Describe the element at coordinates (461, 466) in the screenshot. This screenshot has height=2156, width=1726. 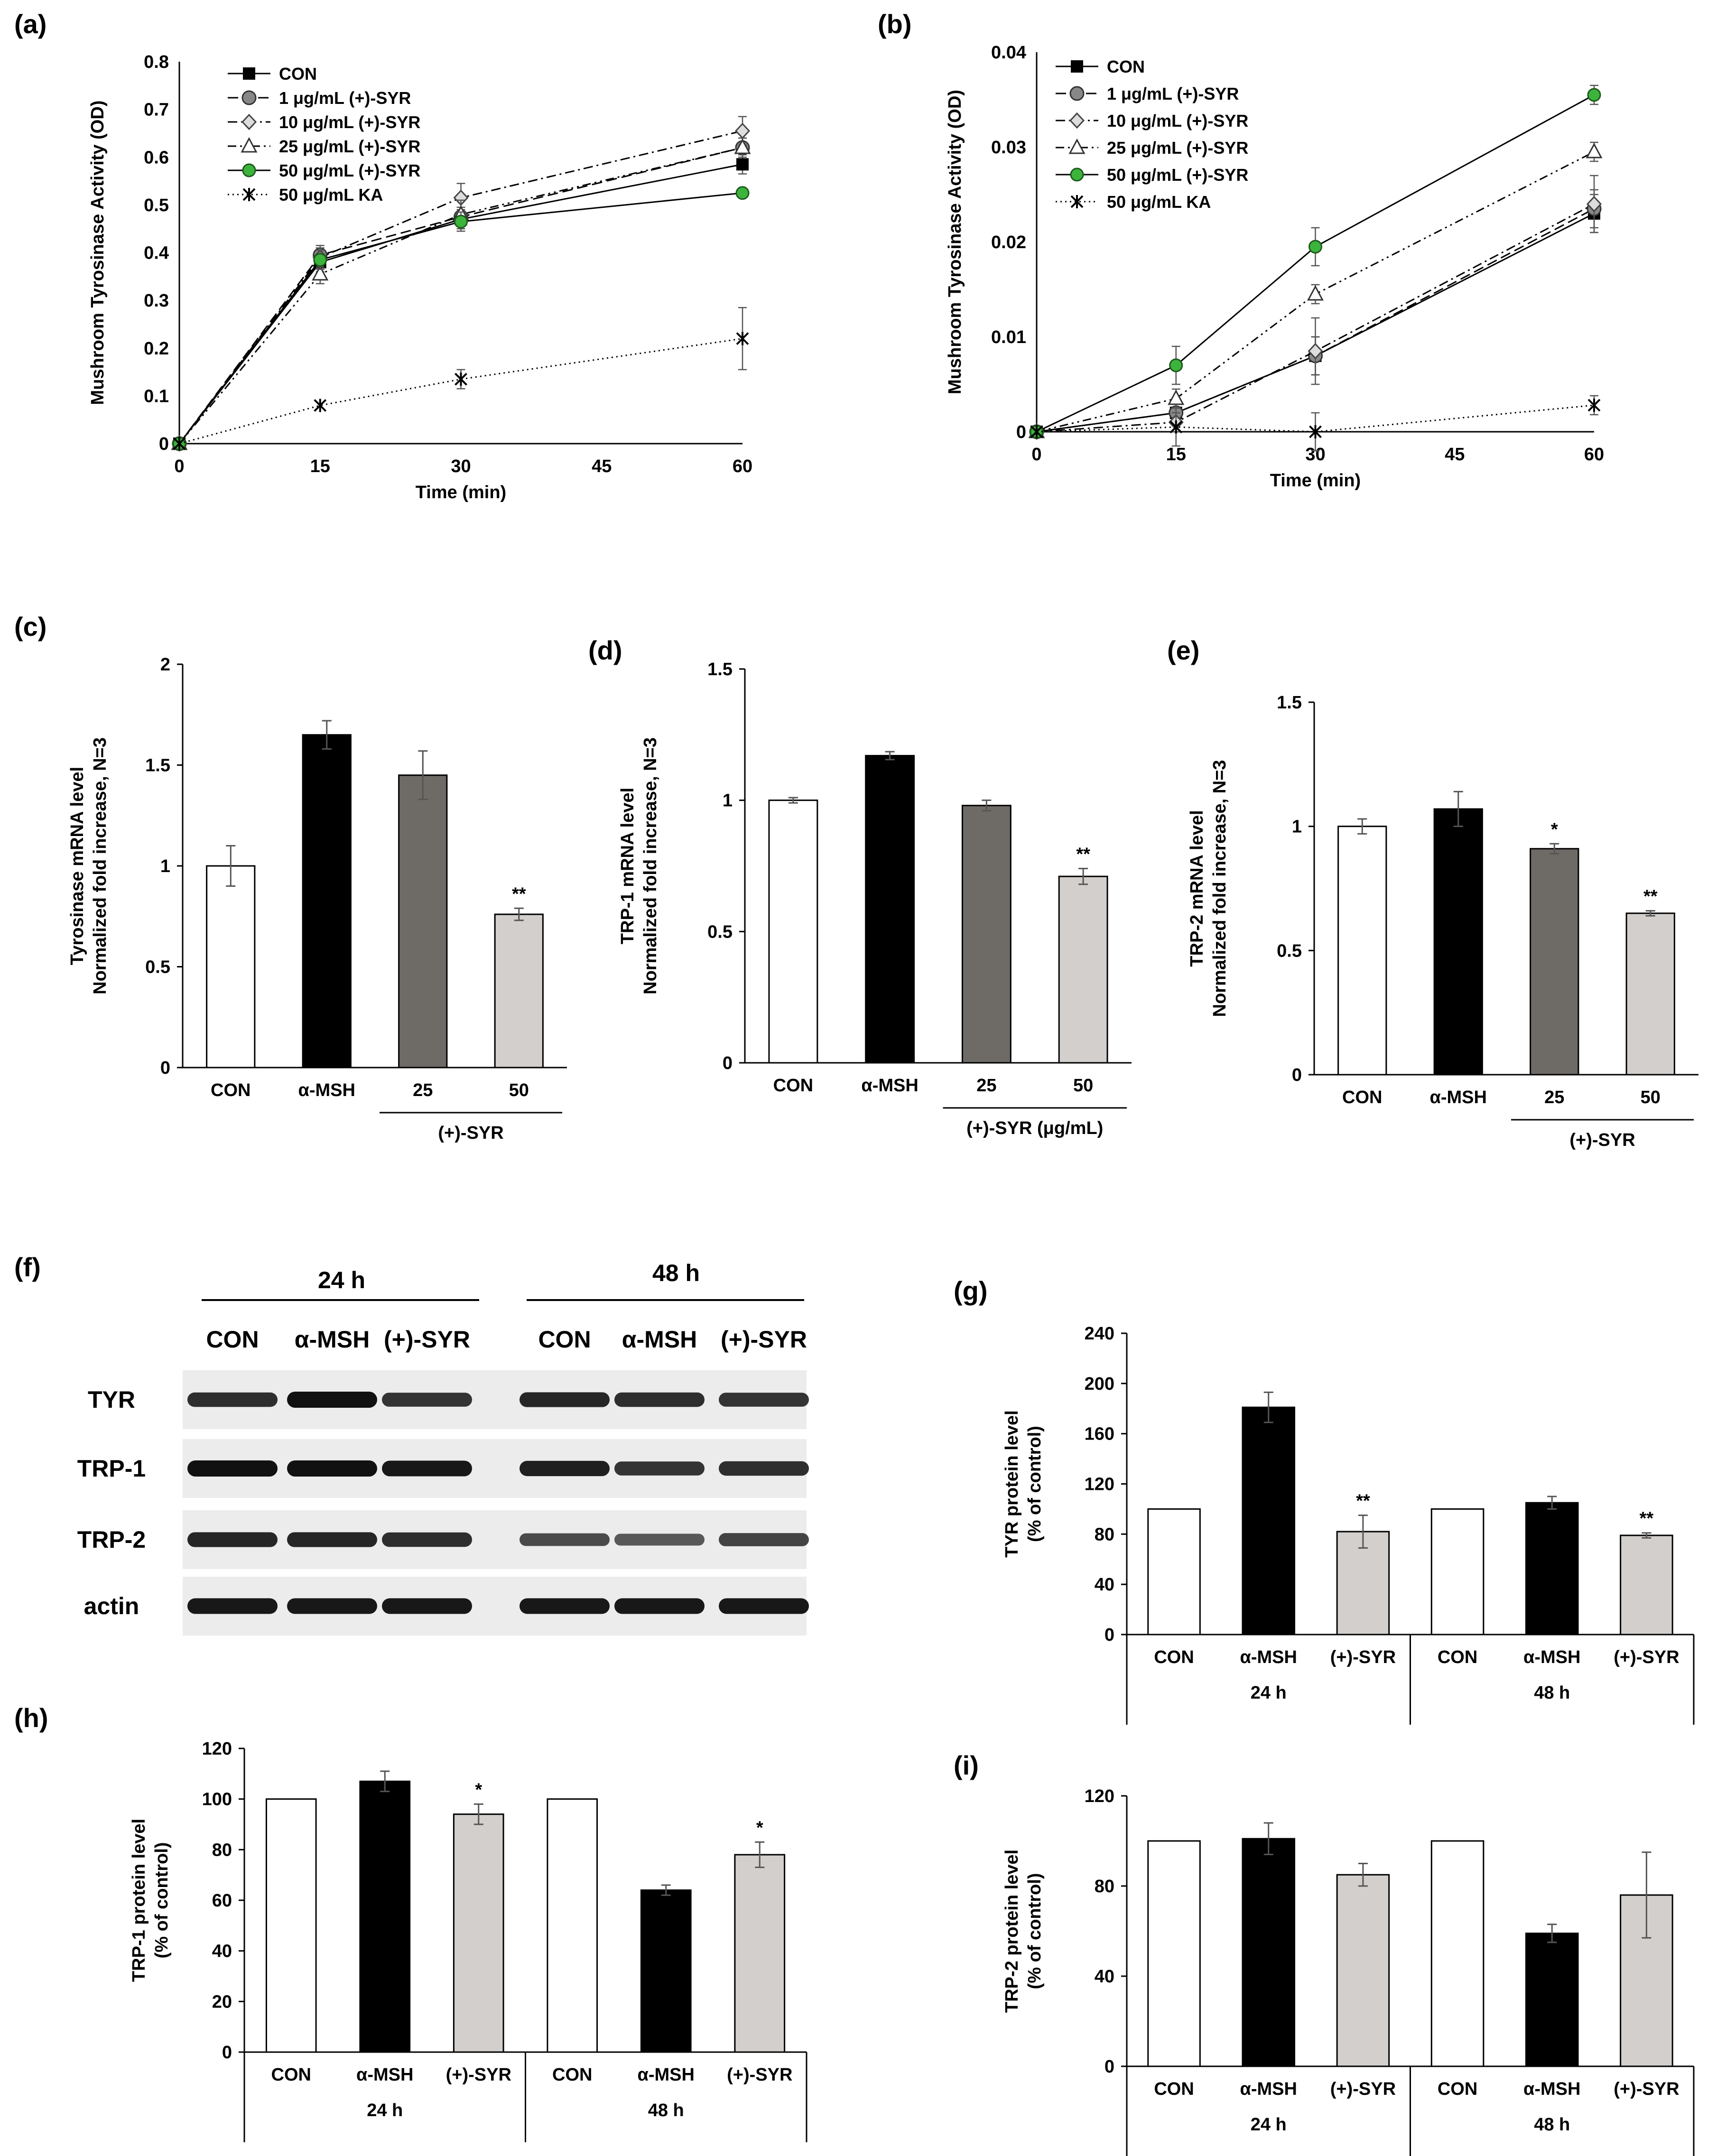
I see `x-tick-label: 30` at that location.